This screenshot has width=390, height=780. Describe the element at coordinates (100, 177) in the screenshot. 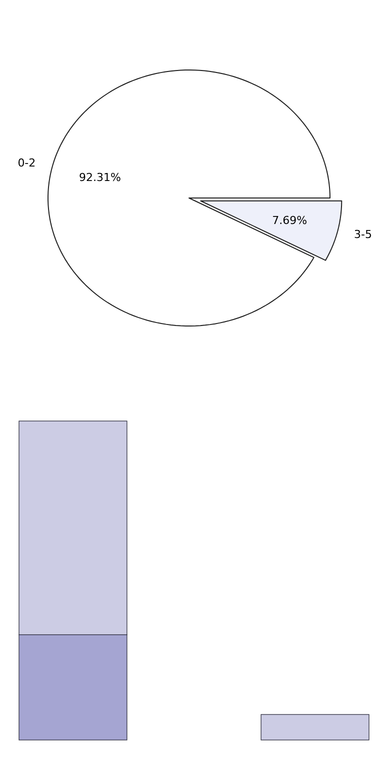

I see `data-label: 92.31%` at that location.